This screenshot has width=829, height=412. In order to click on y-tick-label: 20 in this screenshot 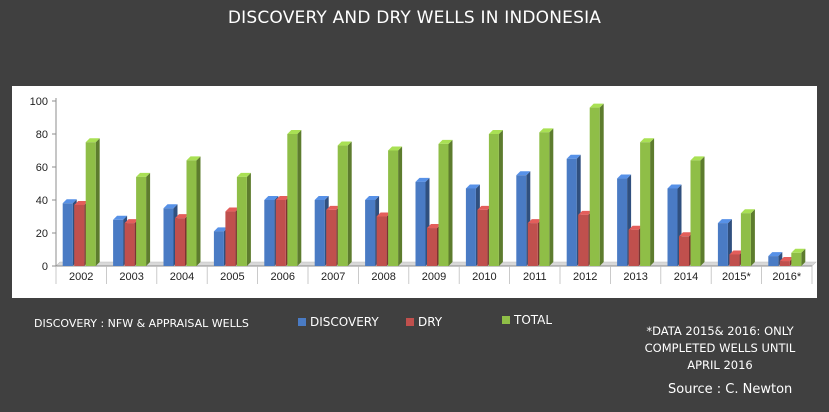, I will do `click(42, 234)`.